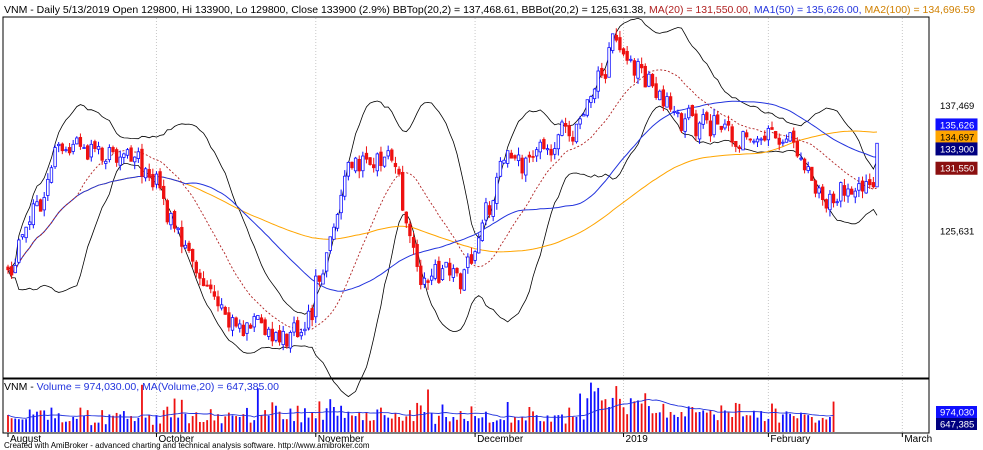 This screenshot has width=983, height=450. What do you see at coordinates (957, 425) in the screenshot?
I see `volume-label: 647,385` at bounding box center [957, 425].